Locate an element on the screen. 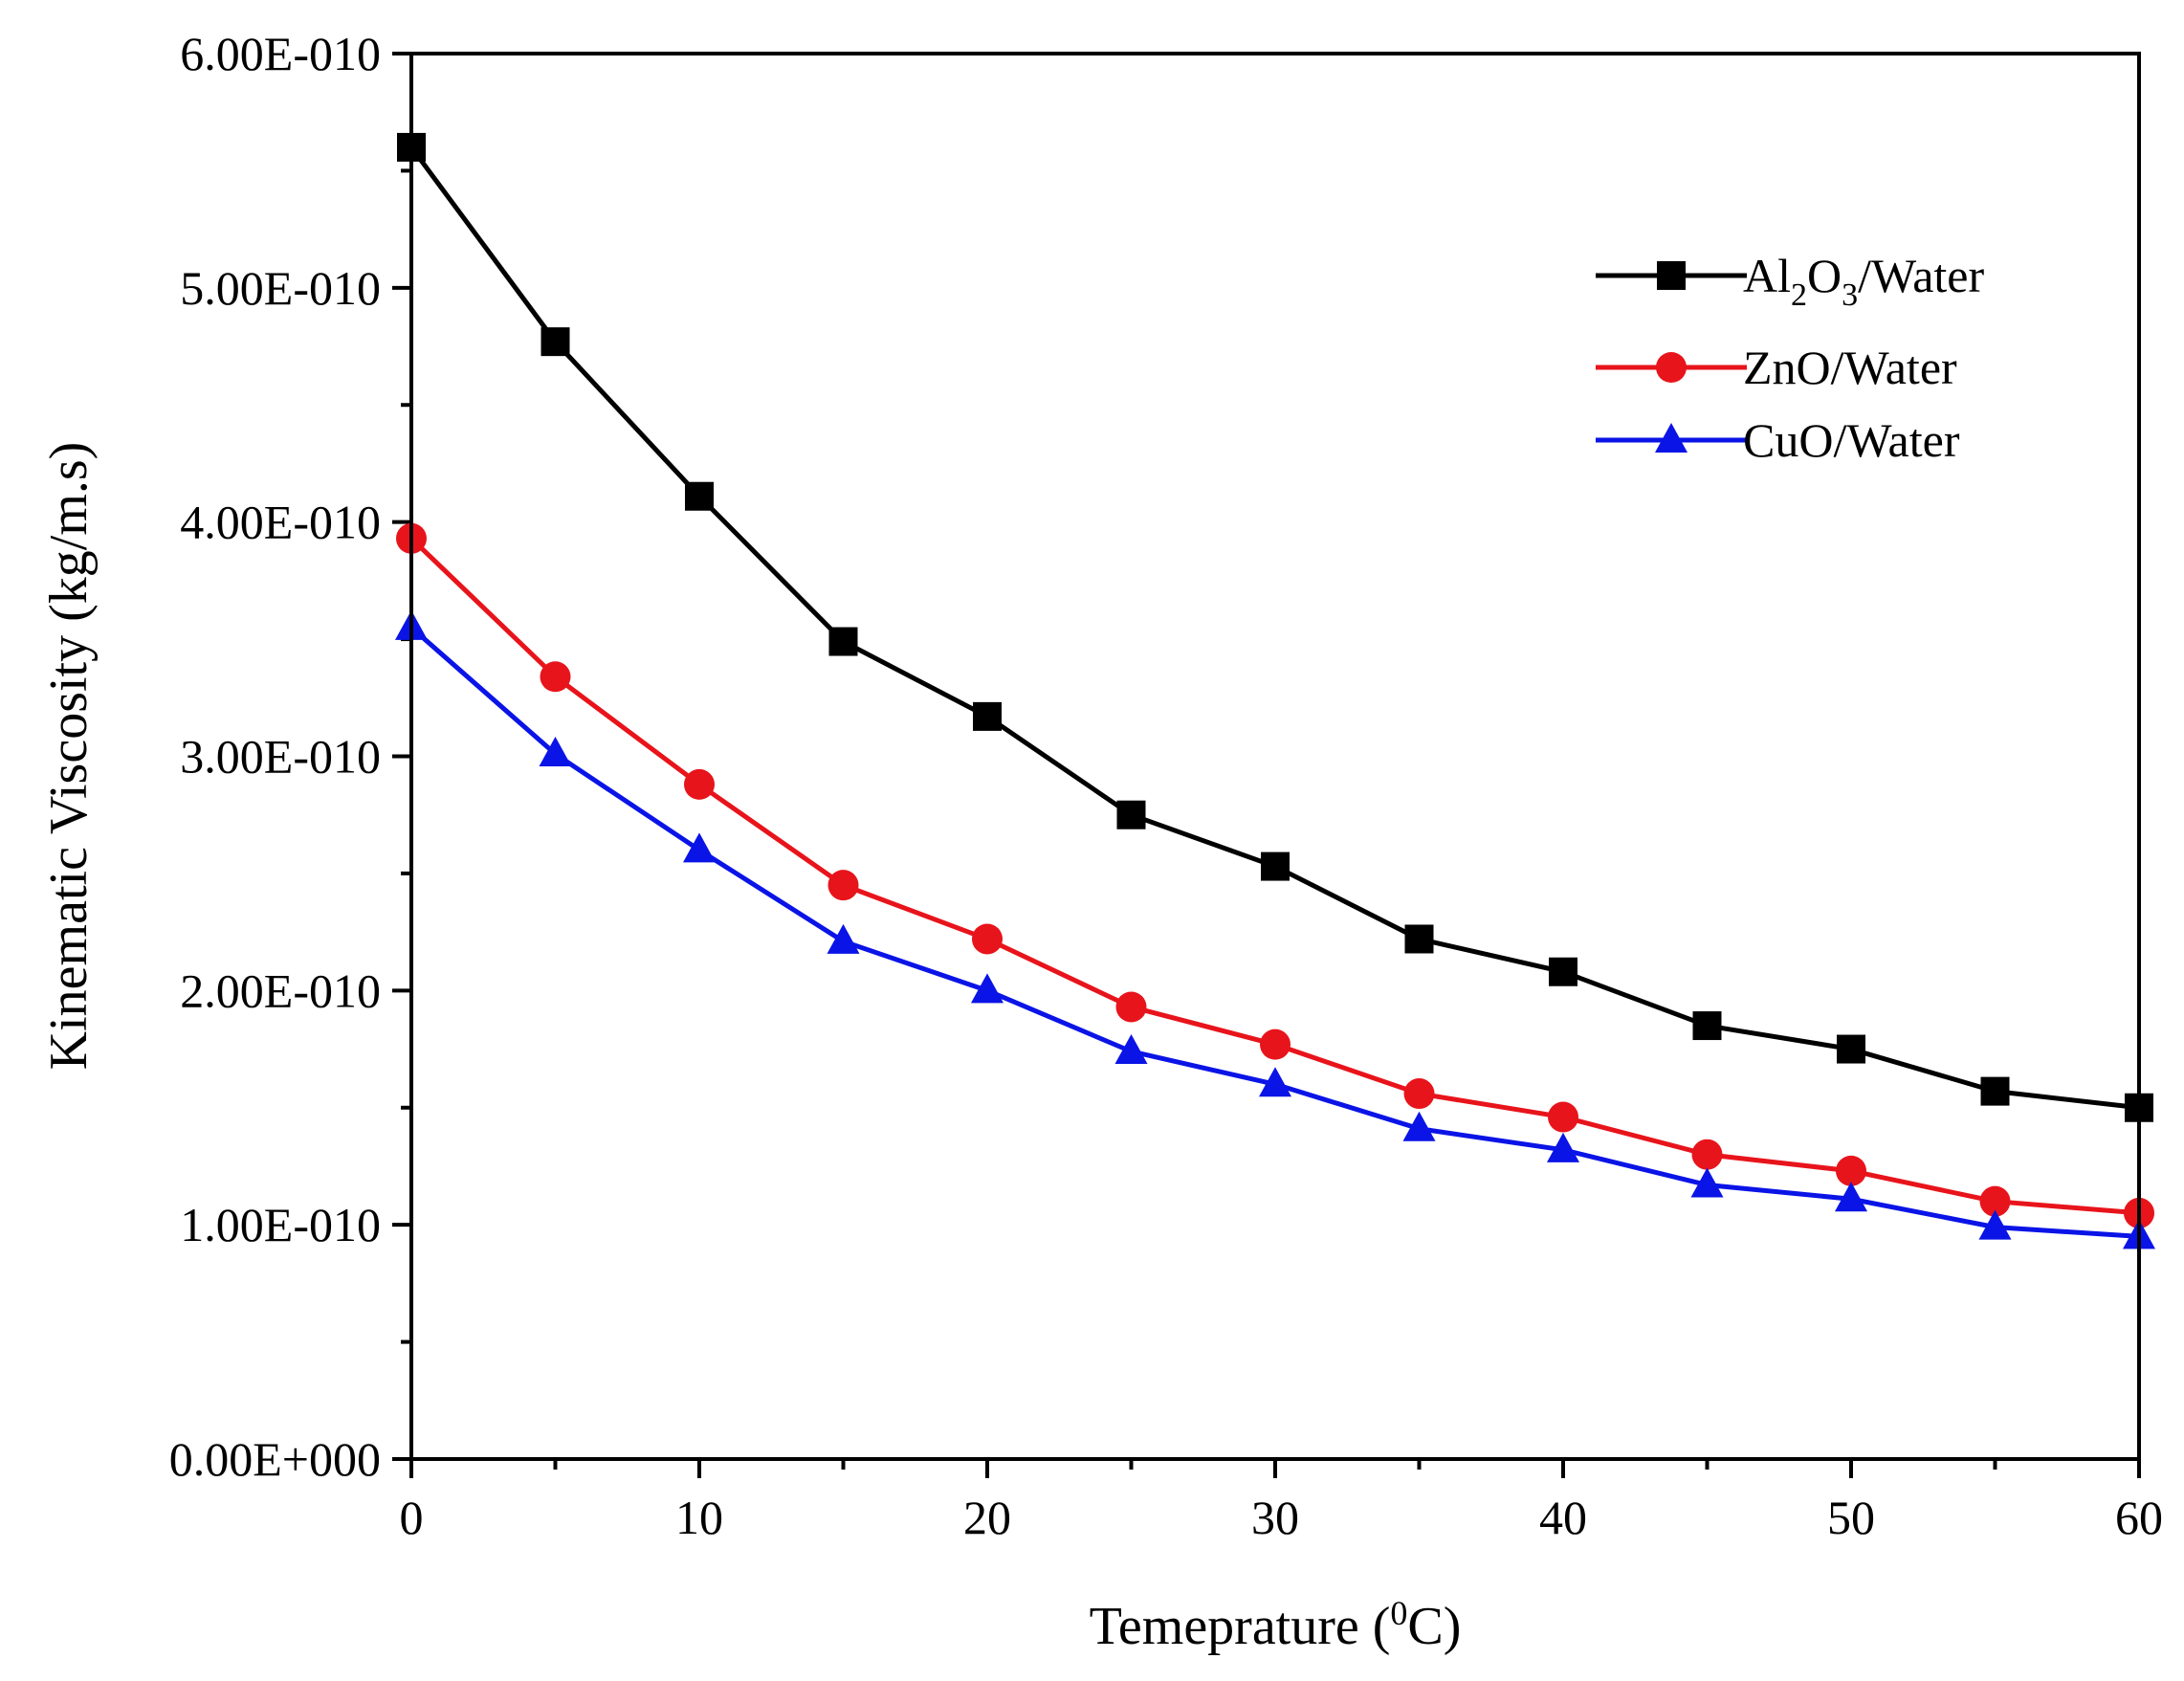 Image resolution: width=2184 pixels, height=1681 pixels. y-tick-label: 5.00E-010 is located at coordinates (280, 288).